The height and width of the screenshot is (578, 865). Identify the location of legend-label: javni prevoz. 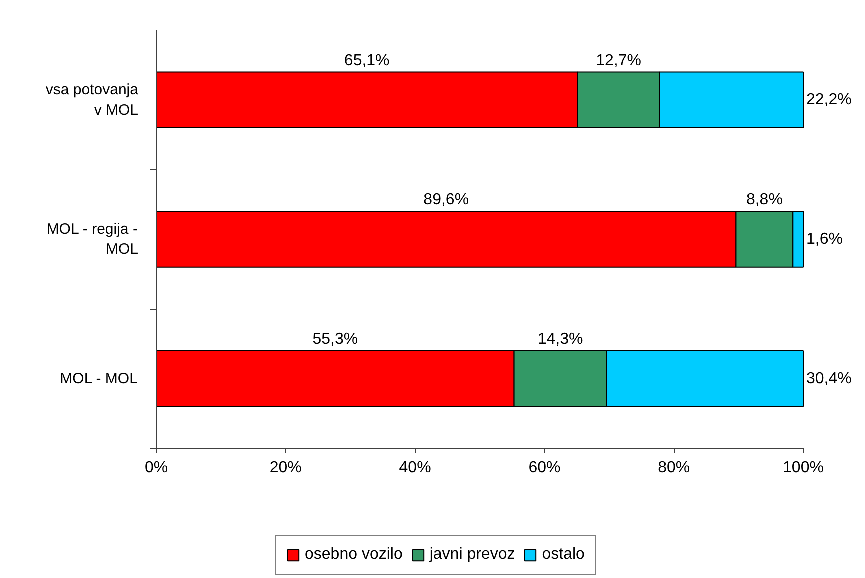
(473, 555).